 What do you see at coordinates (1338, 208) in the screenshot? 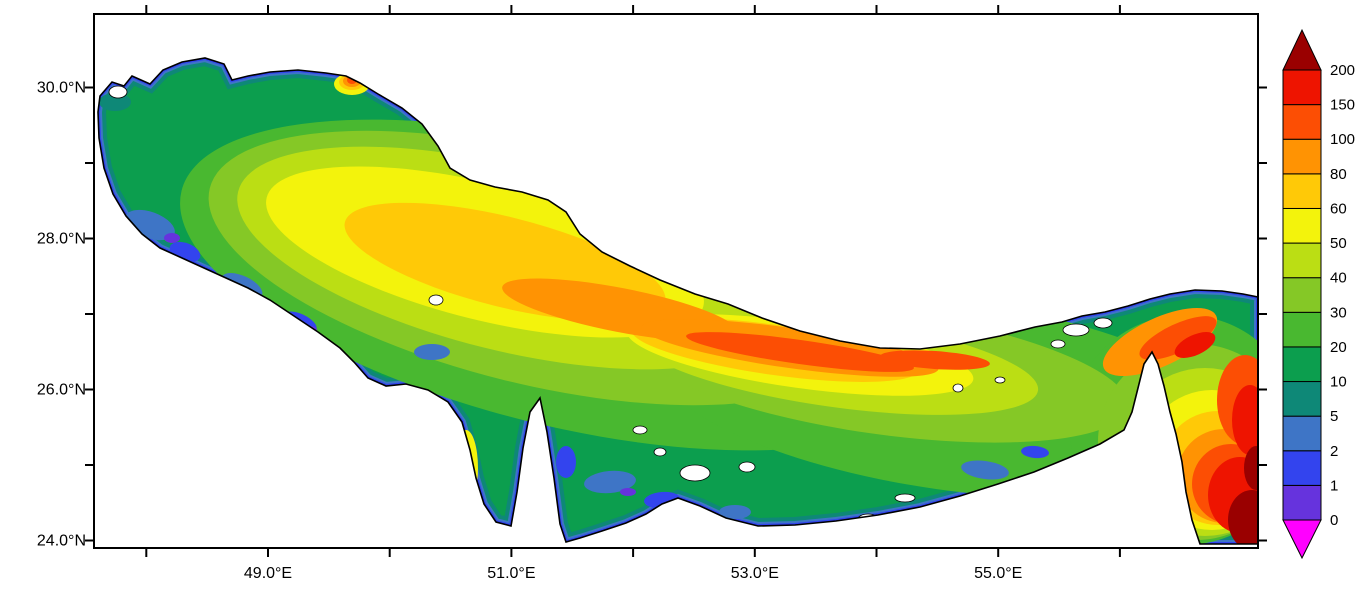
I see `colorbar-label: 60` at bounding box center [1338, 208].